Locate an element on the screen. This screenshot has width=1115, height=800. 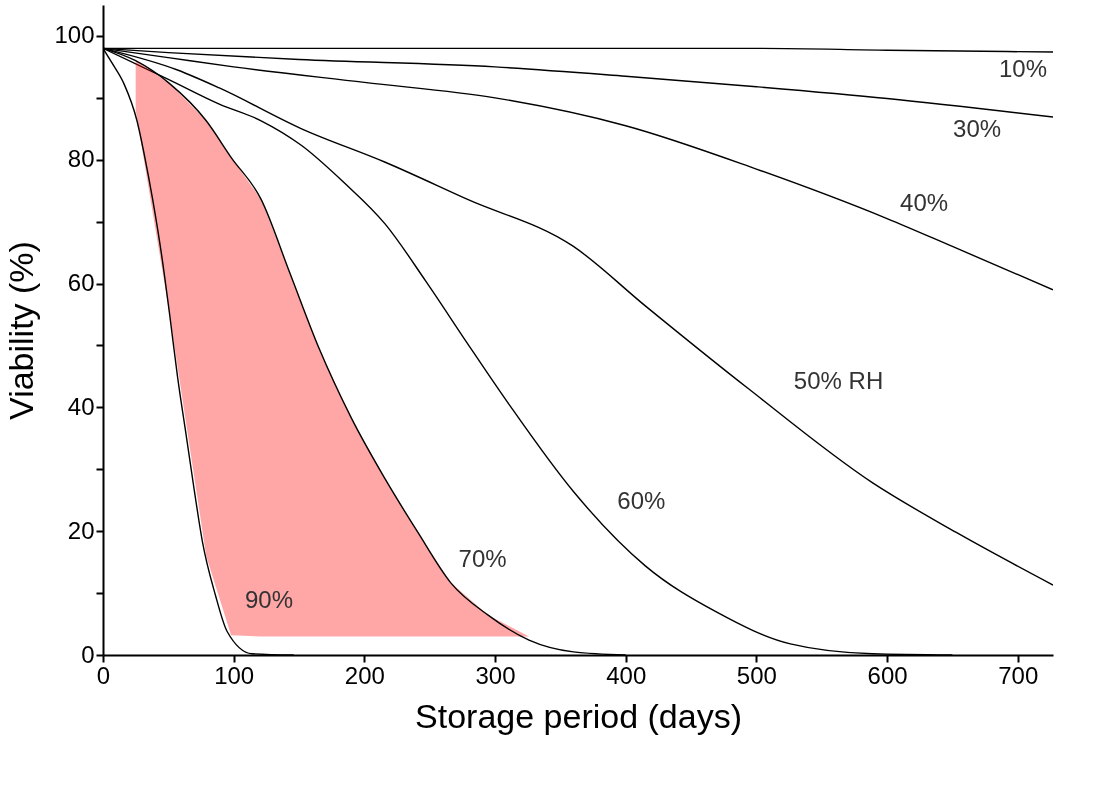
series-label: 40% is located at coordinates (924, 202).